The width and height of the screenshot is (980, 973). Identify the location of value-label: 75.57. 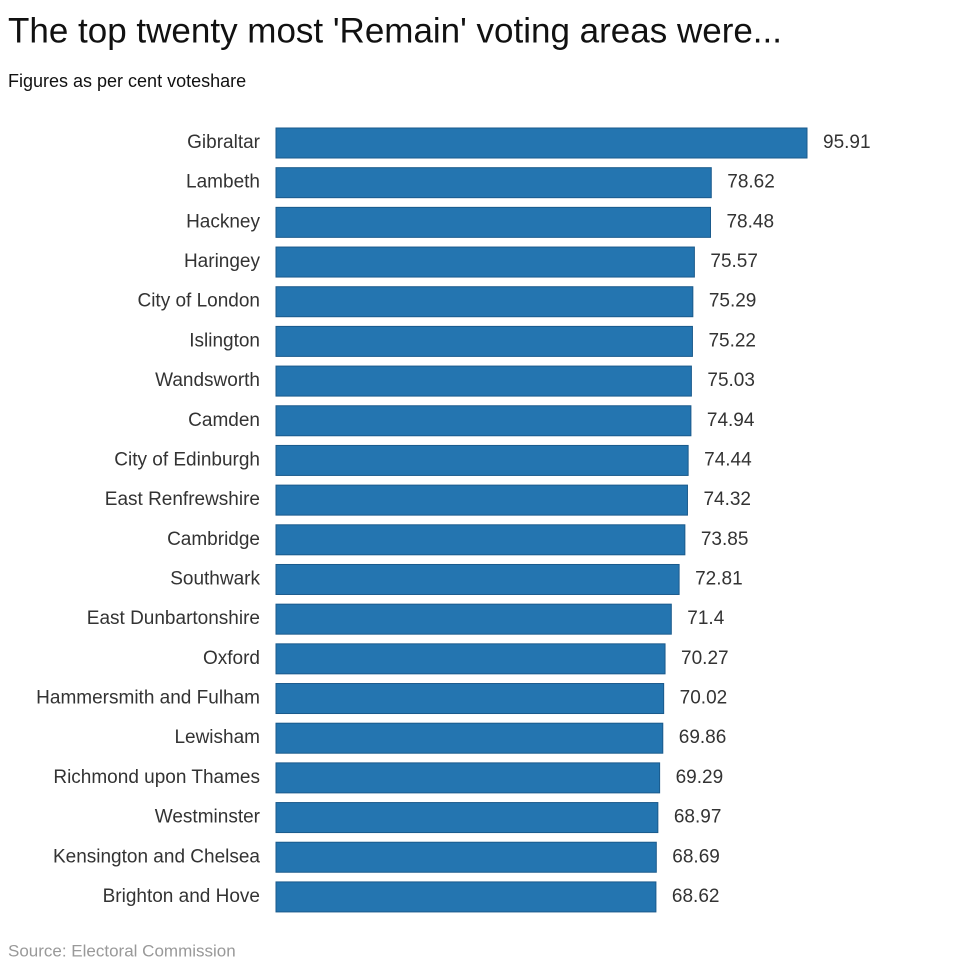
(734, 261).